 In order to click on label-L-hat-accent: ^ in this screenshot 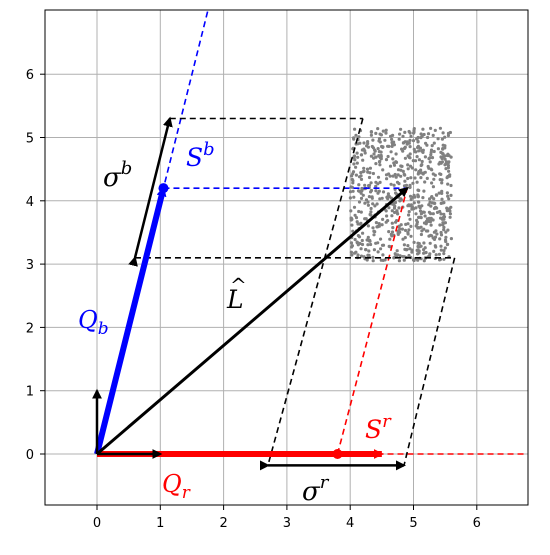, I will do `click(238, 285)`.